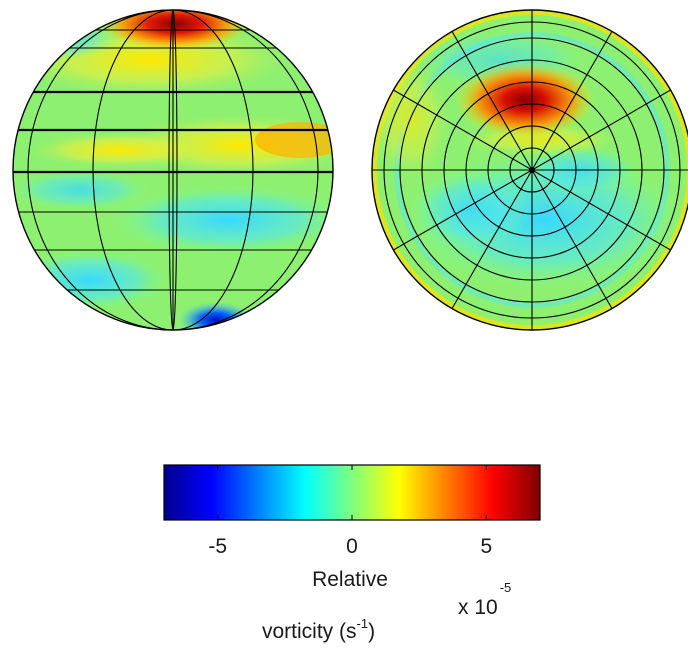 This screenshot has height=651, width=688. What do you see at coordinates (484, 599) in the screenshot?
I see `colorbar-scale-factor: x 10-5` at bounding box center [484, 599].